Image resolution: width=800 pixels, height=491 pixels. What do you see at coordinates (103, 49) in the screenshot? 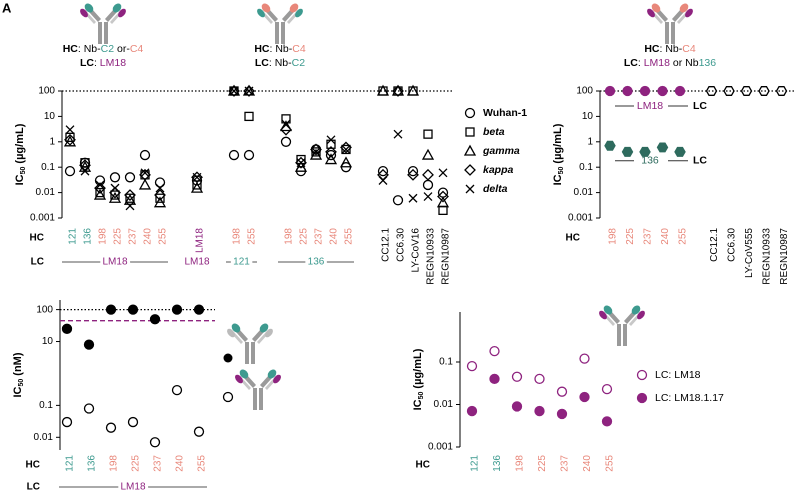
I see `header: HC: Nb-C2 or-C4` at bounding box center [103, 49].